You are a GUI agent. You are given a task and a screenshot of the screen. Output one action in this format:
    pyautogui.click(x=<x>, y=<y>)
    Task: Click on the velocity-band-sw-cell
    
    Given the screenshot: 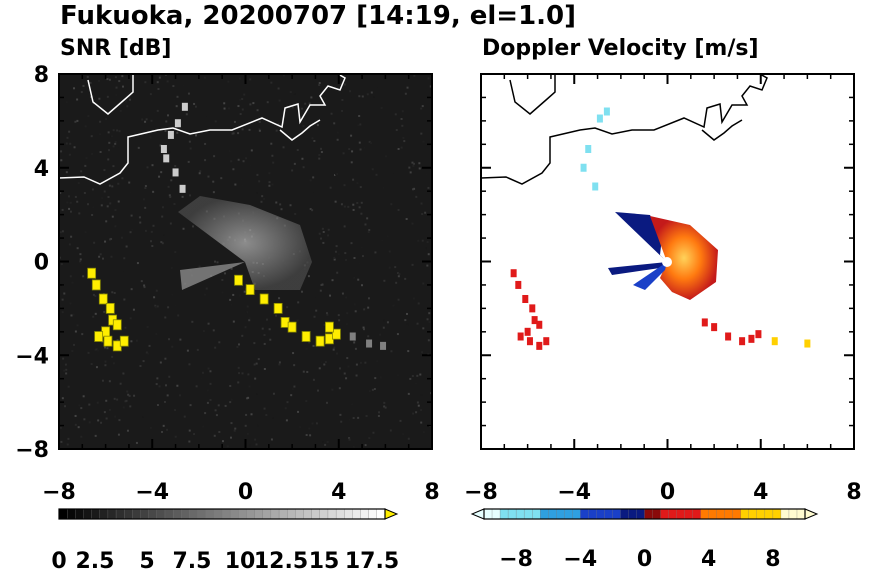 What is the action you would take?
    pyautogui.click(x=534, y=320)
    